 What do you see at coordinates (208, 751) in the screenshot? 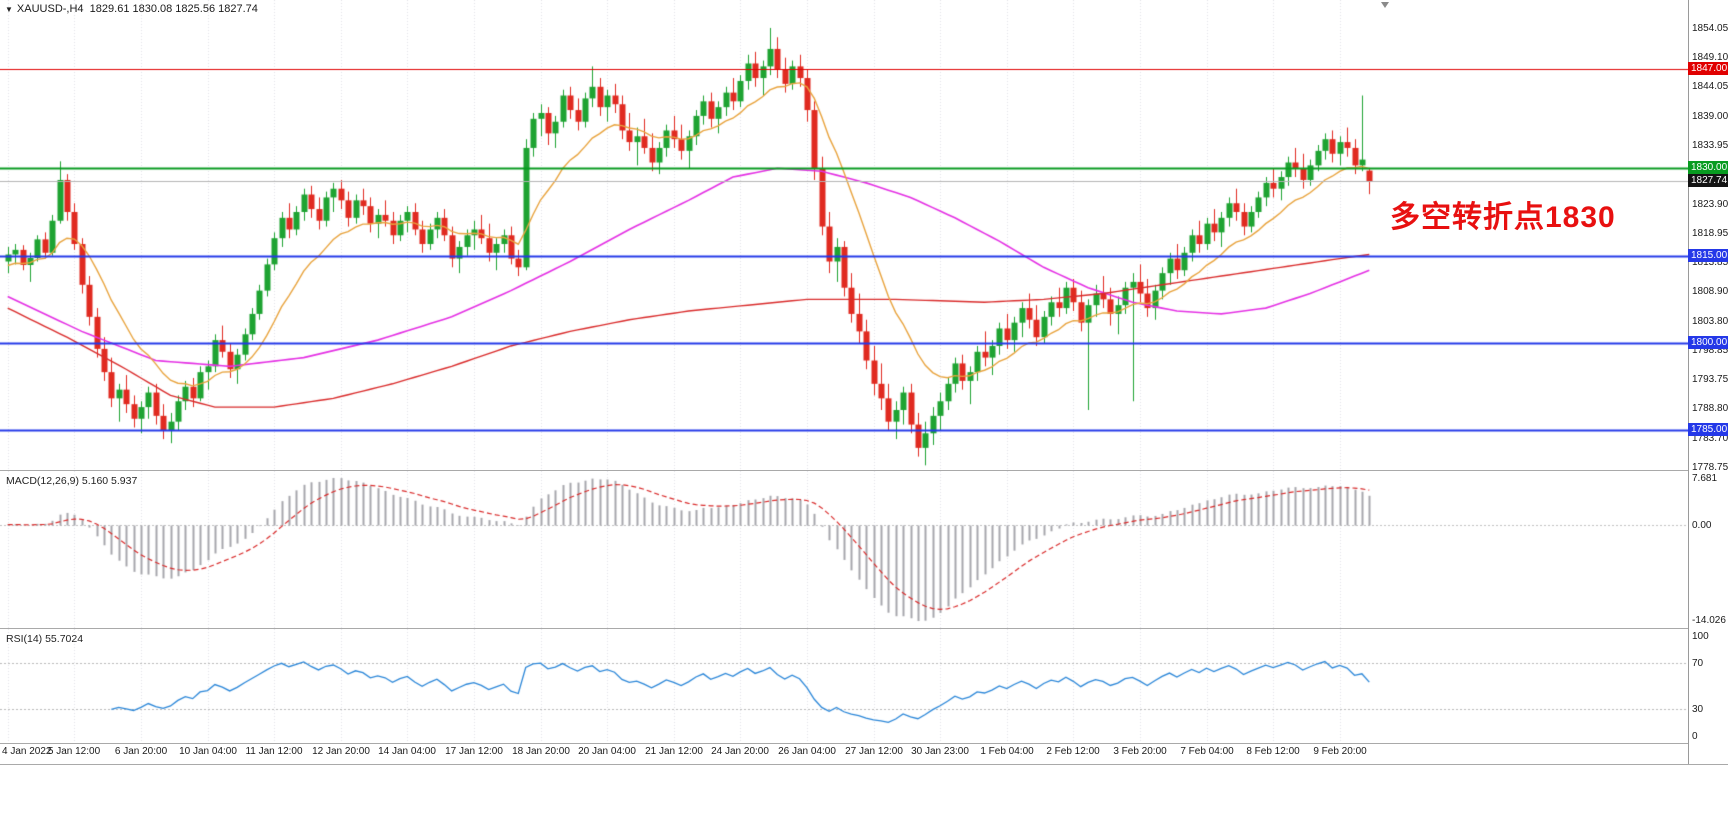
I see `time-axis-label: 10 Jan 04:00` at bounding box center [208, 751].